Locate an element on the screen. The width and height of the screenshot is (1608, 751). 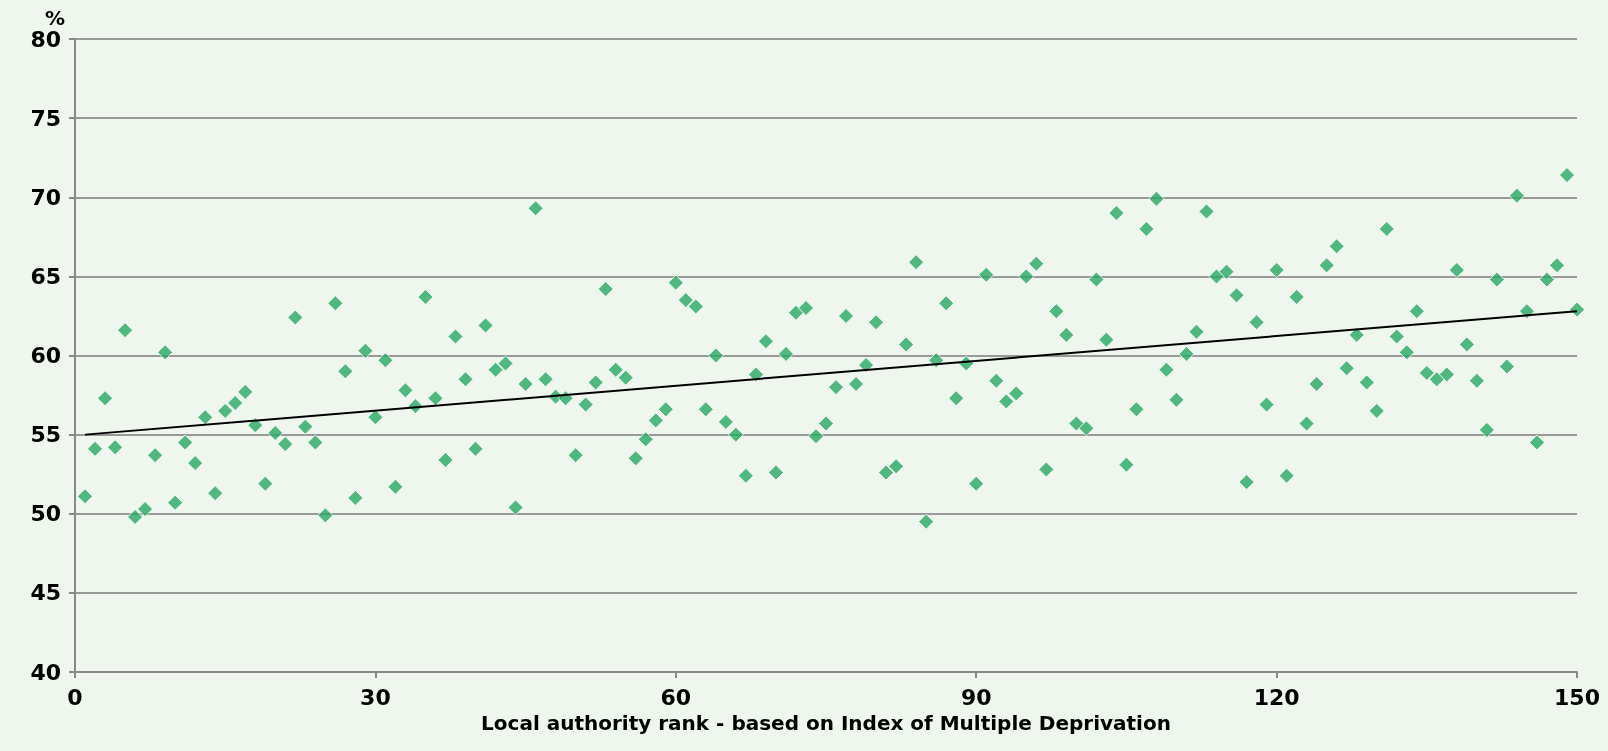
y-tick-label: 55 is located at coordinates (45, 435).